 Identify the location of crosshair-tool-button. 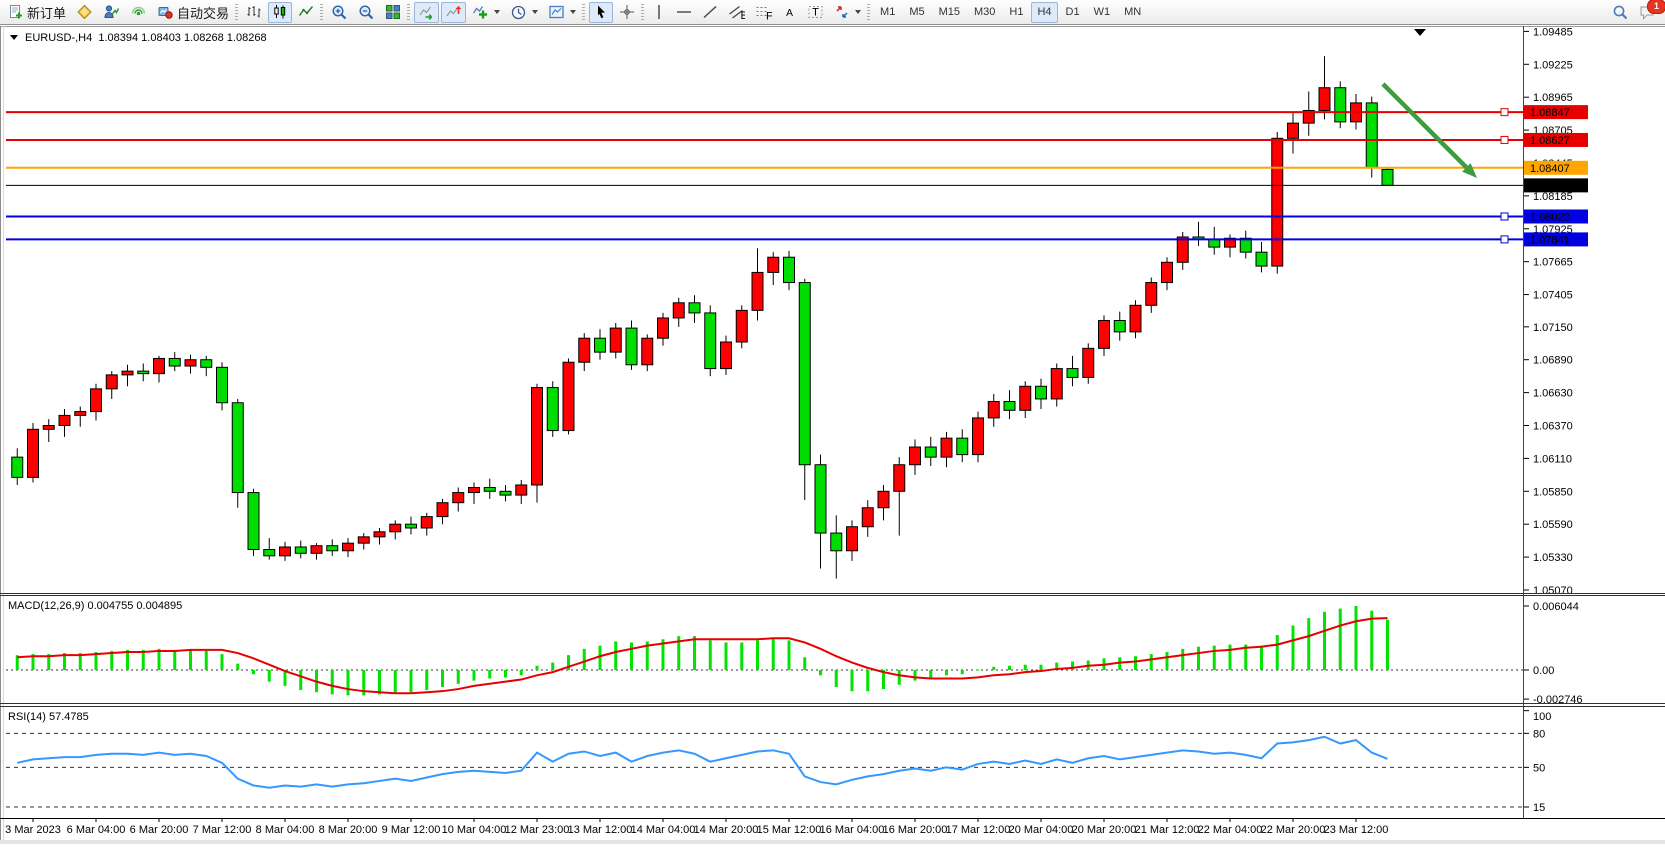
(627, 12).